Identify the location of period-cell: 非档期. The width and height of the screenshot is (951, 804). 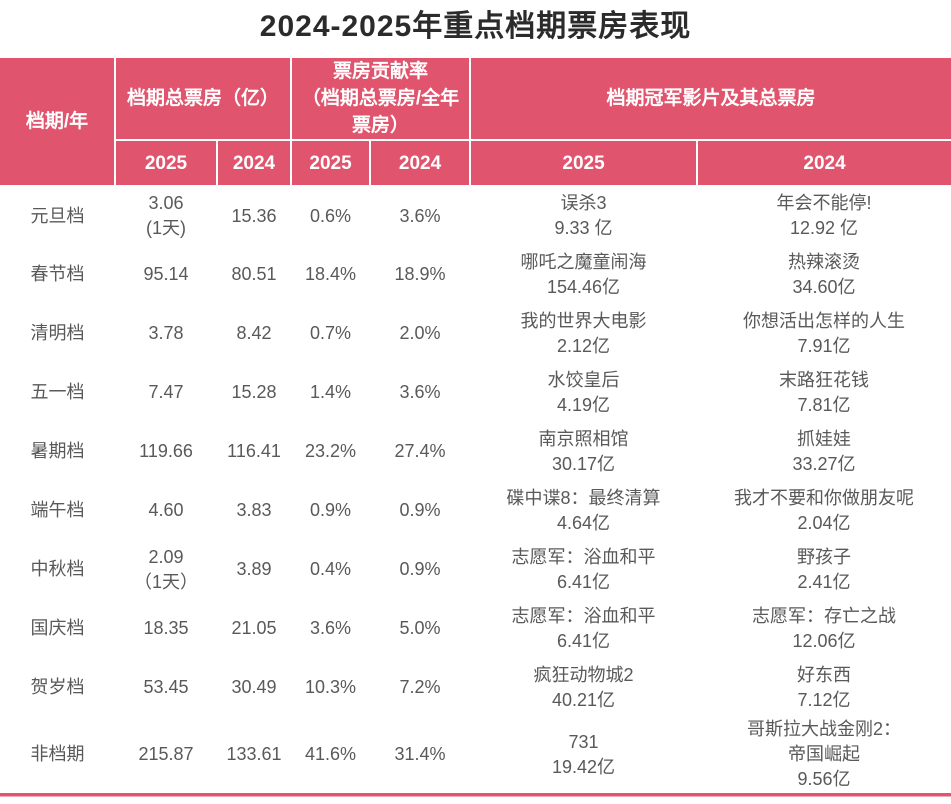
(57, 754).